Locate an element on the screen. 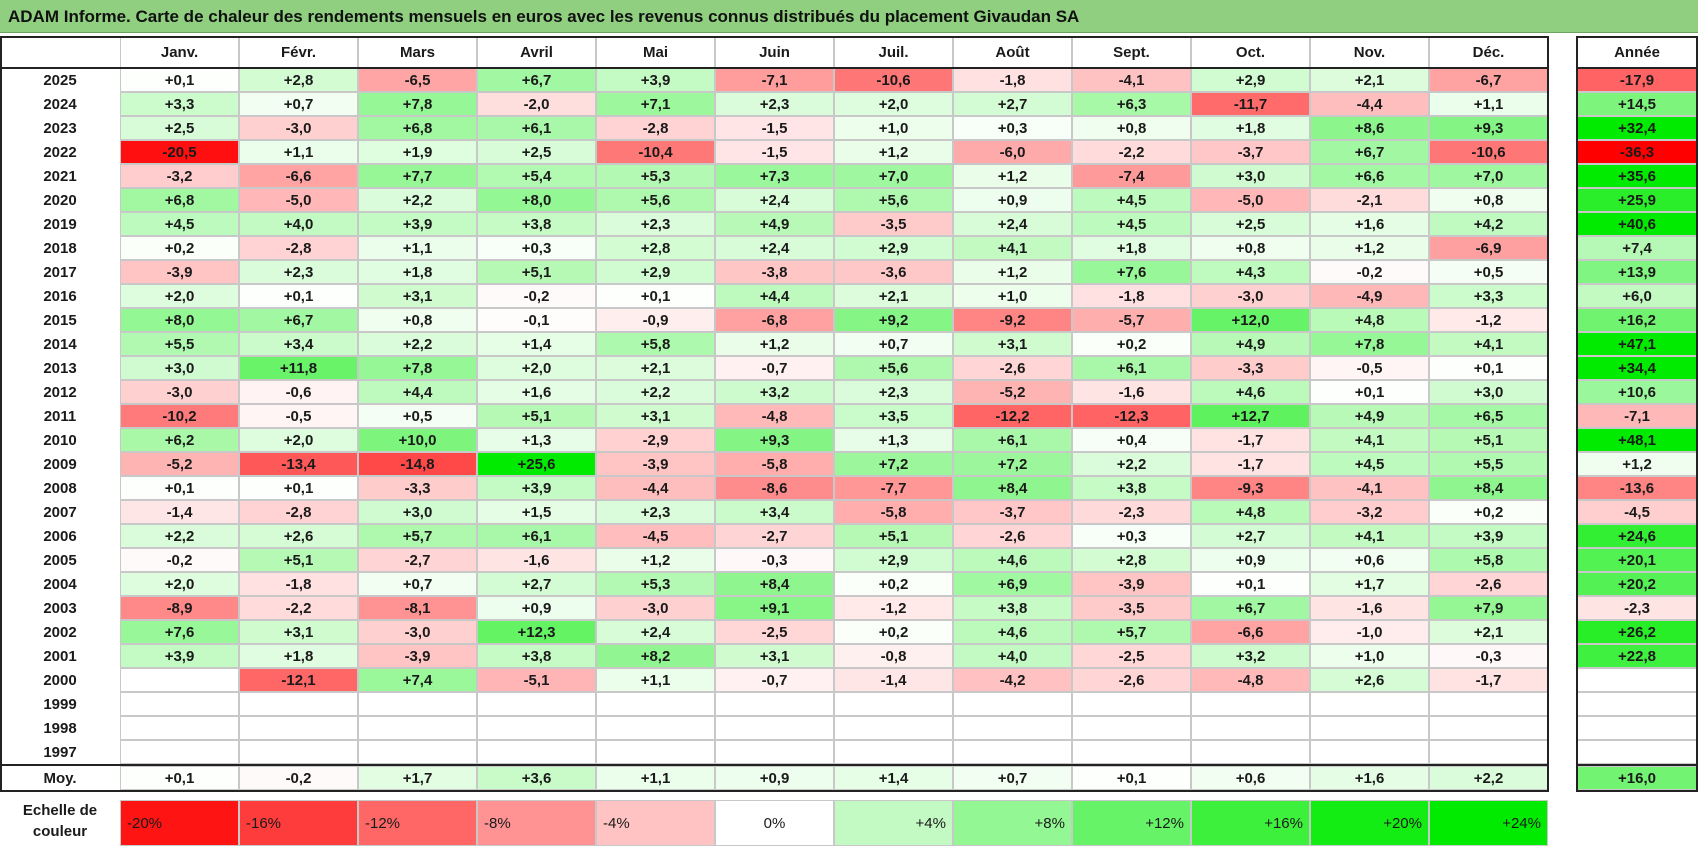 The image size is (1698, 848). heatmap-cell: +0,2 is located at coordinates (1488, 512).